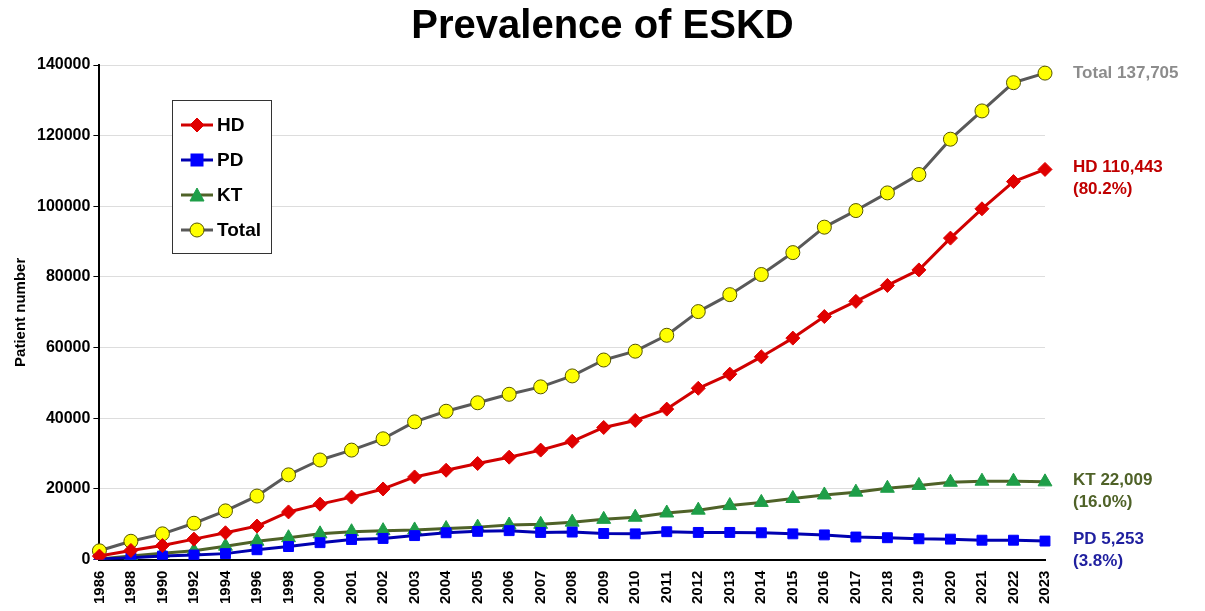 The image size is (1205, 611). What do you see at coordinates (64, 135) in the screenshot?
I see `y-tick-label: 120000` at bounding box center [64, 135].